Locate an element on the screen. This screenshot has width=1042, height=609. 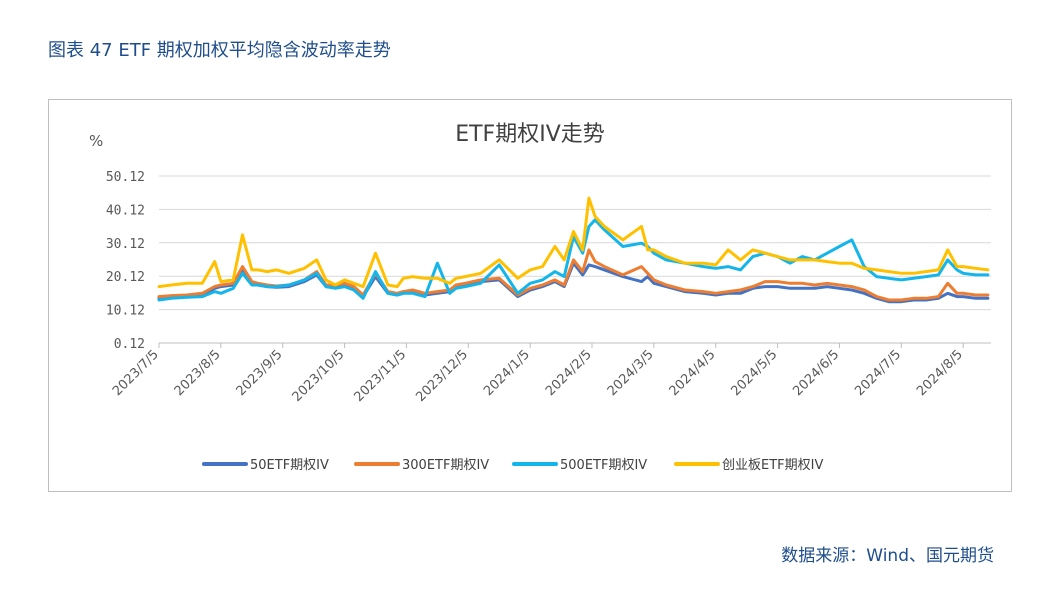
y-tick-label: 20.12 is located at coordinates (125, 277).